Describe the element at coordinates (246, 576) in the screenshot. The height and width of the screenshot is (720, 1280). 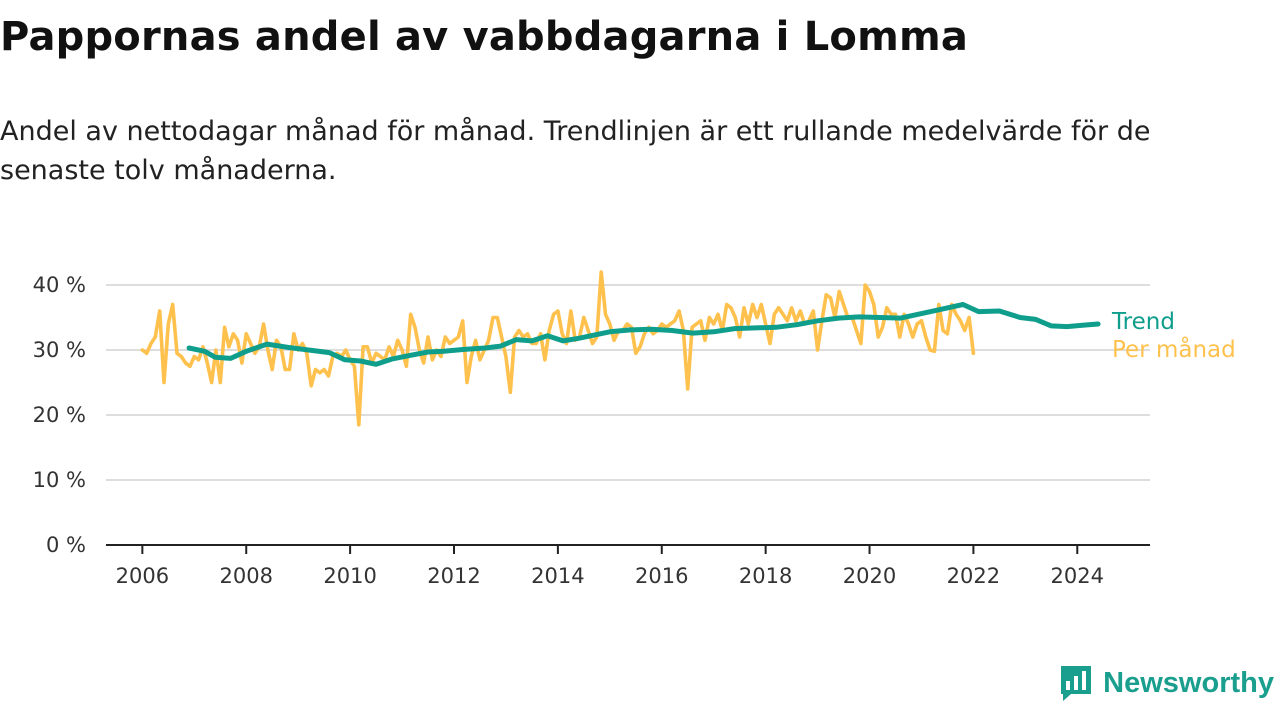
I see `x-tick-label: 2008` at that location.